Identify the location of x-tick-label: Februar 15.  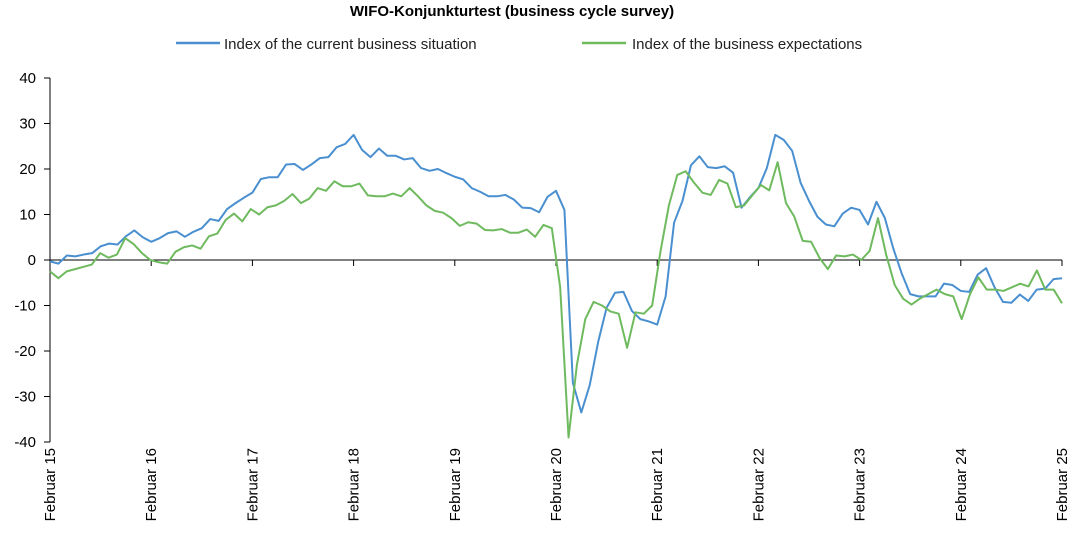
(50, 484).